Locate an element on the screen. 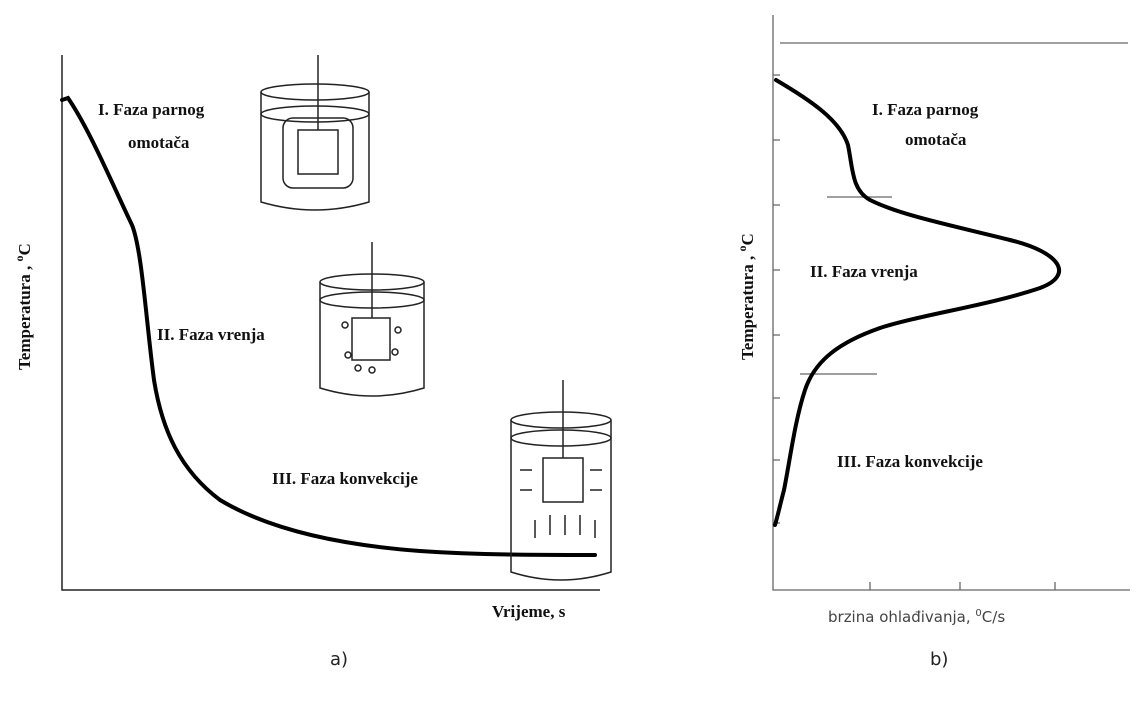 This screenshot has width=1139, height=709. caption: a) is located at coordinates (339, 659).